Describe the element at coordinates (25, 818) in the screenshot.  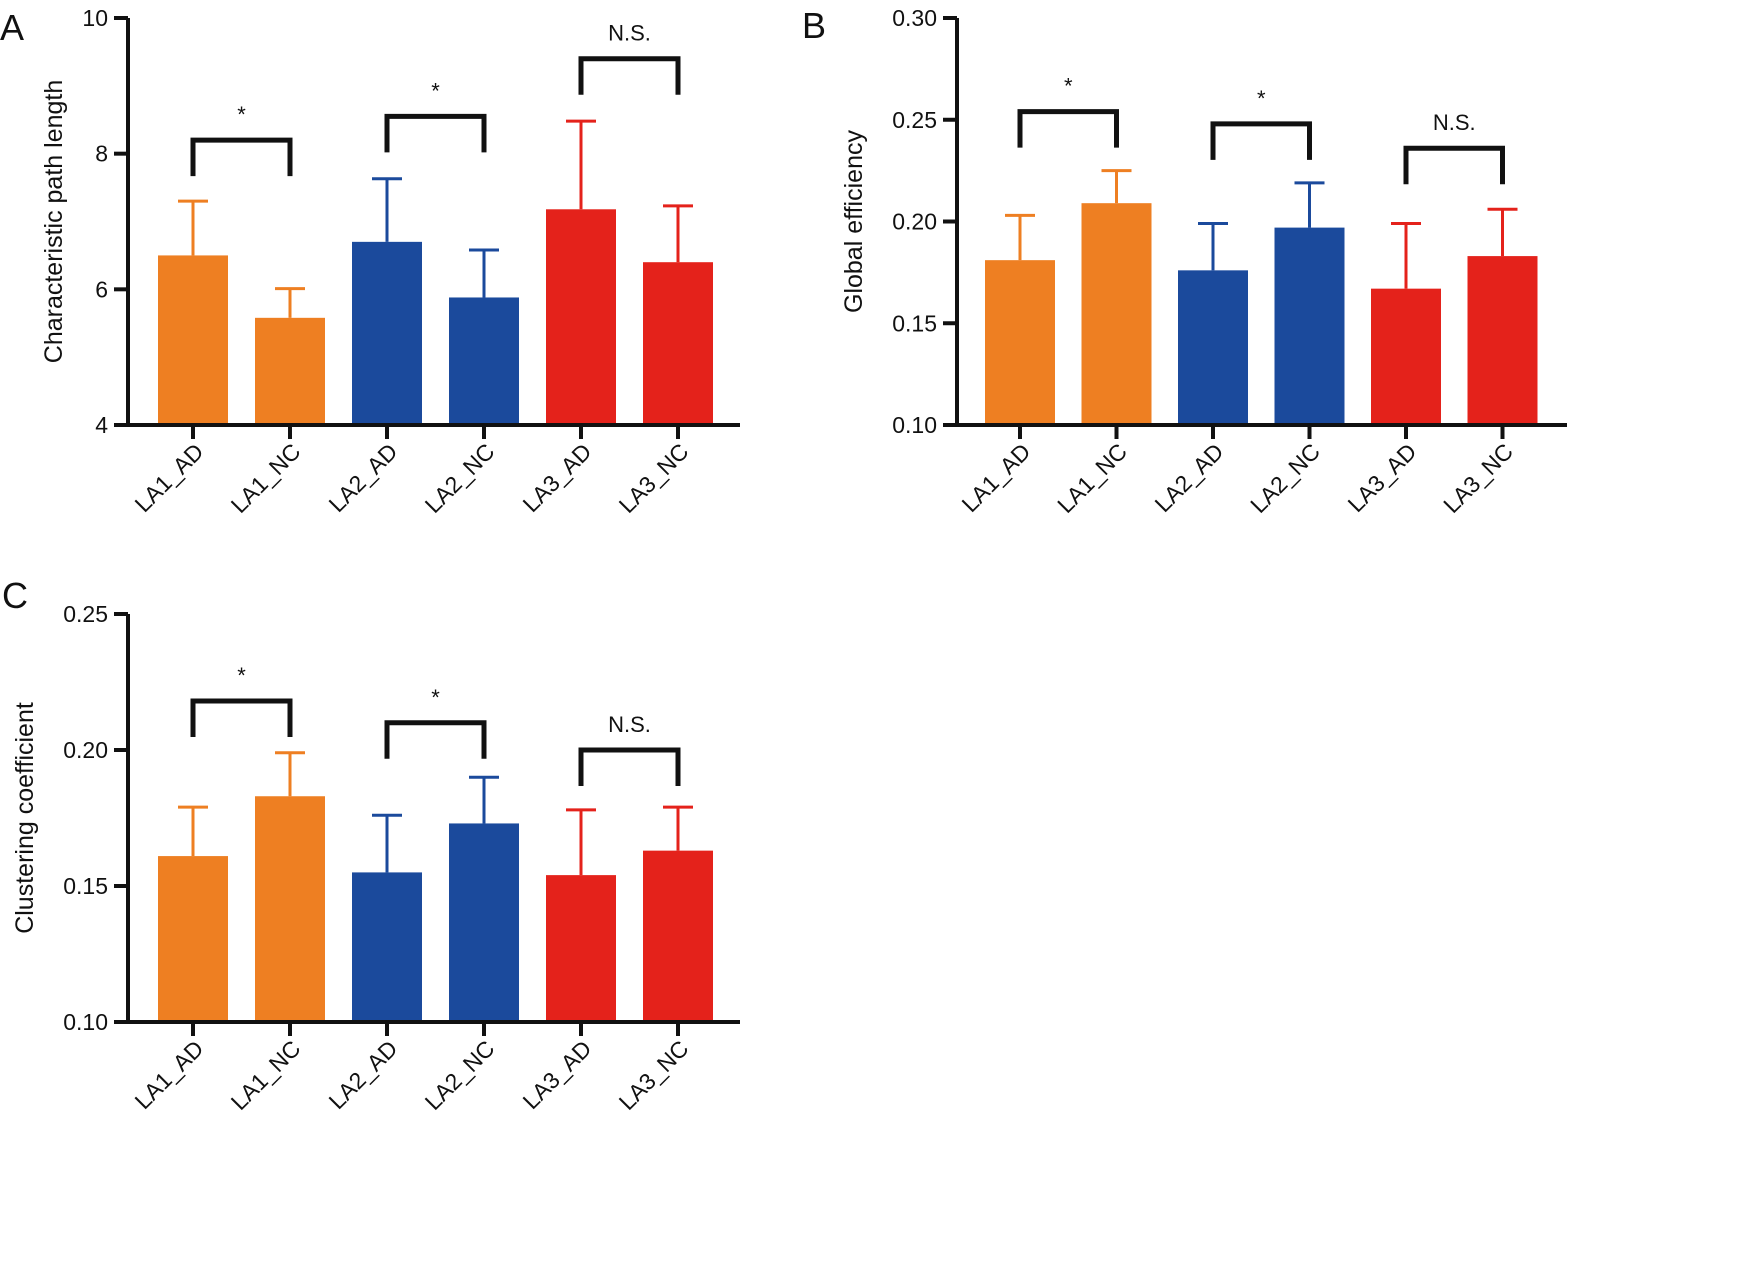
I see `y-axis-title: Clustering coefficient` at that location.